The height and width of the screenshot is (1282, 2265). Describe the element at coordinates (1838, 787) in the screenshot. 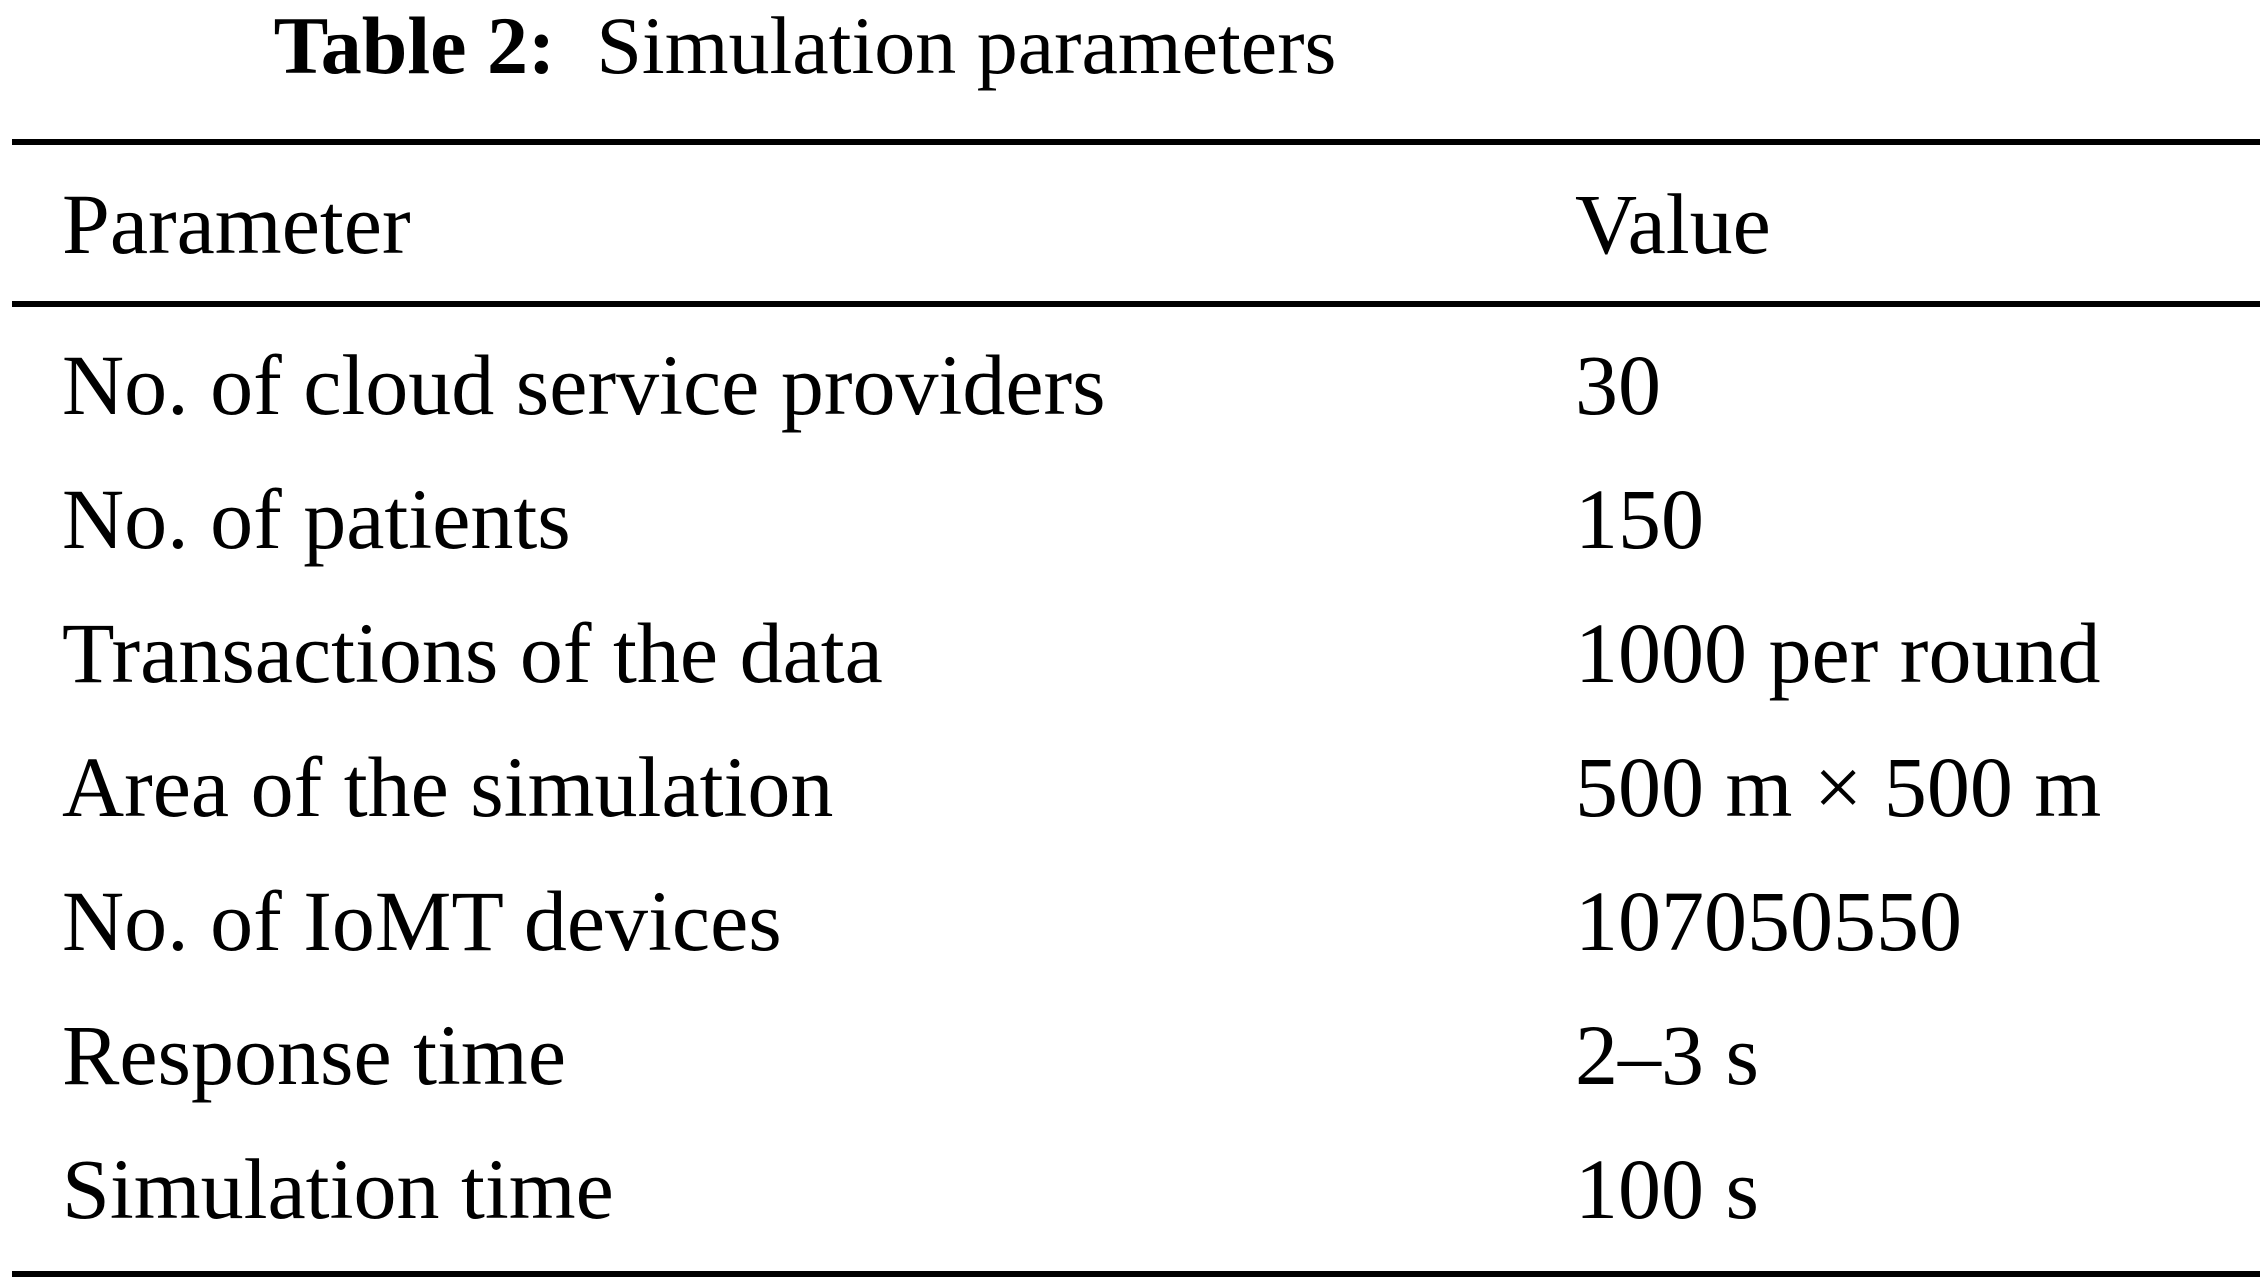

I see `row-value: 500 m × 500 m` at that location.